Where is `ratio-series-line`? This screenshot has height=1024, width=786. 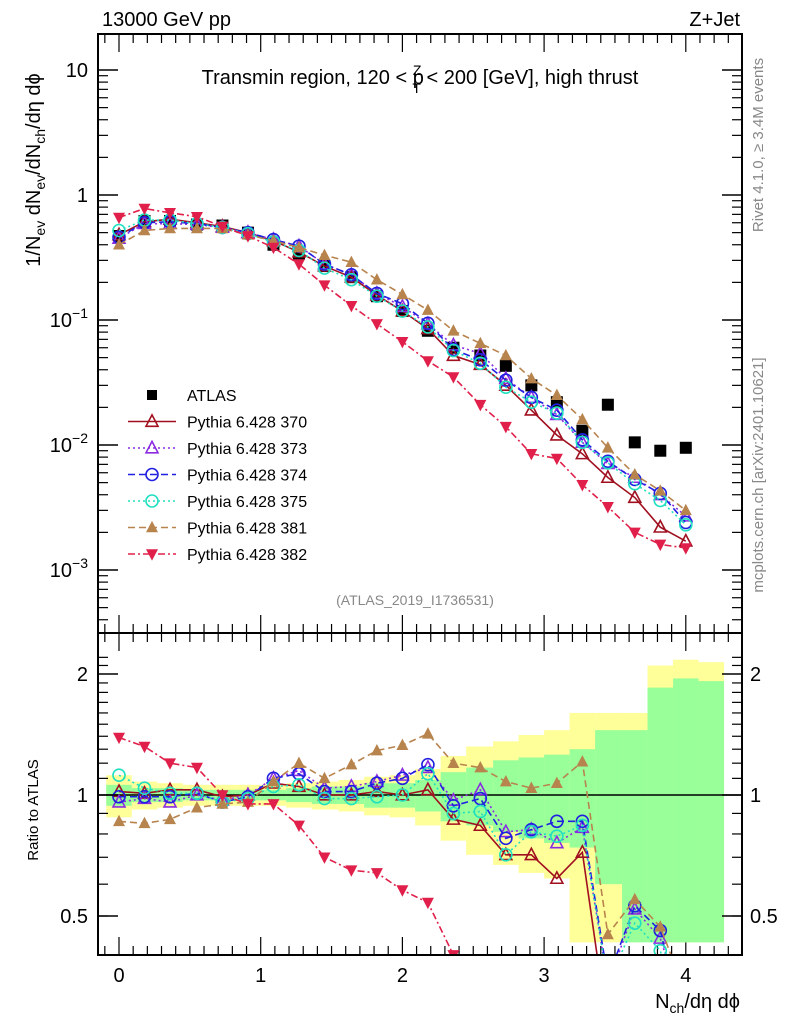 ratio-series-line is located at coordinates (390, 863).